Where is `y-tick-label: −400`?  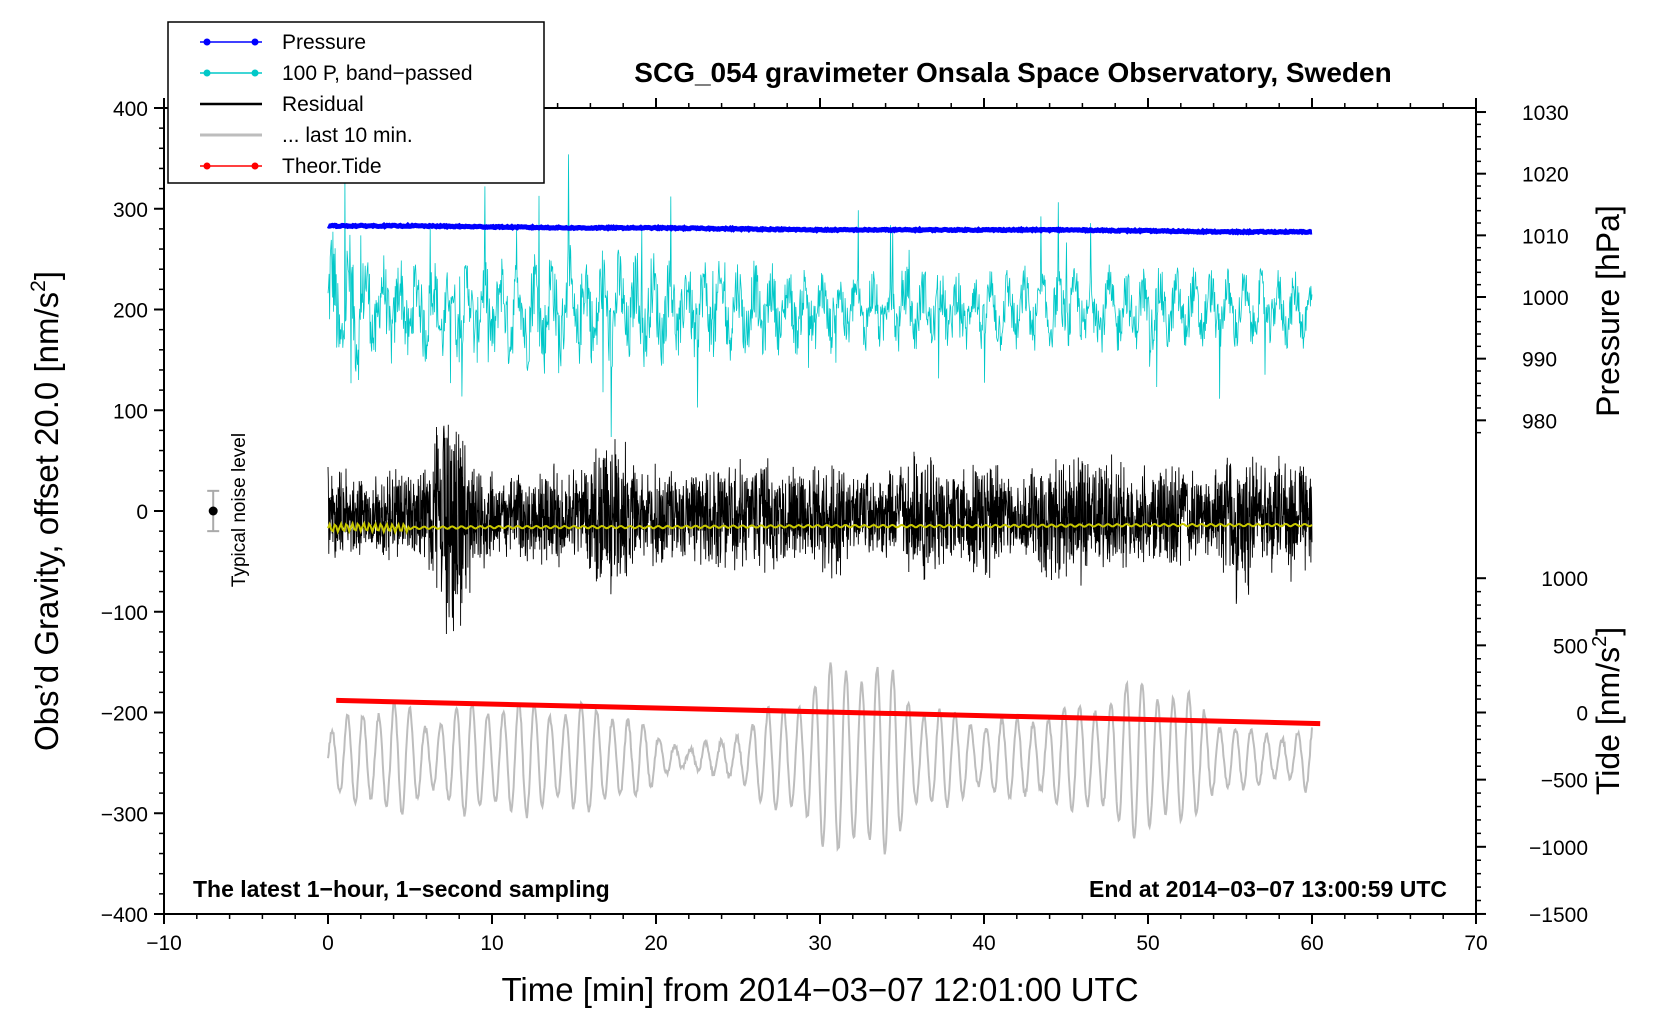
y-tick-label: −400 is located at coordinates (124, 915).